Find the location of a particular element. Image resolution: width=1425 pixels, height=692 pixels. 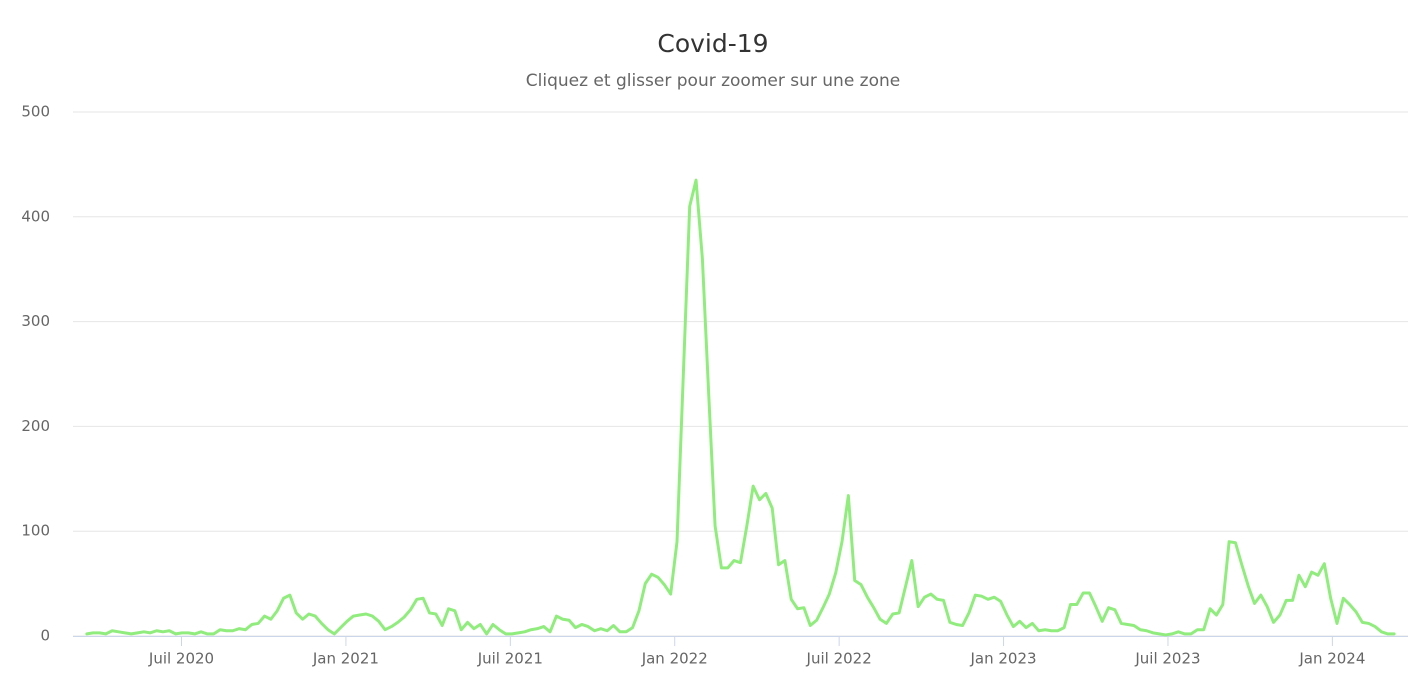

x-tick-label: Jan 2021 is located at coordinates (345, 659).